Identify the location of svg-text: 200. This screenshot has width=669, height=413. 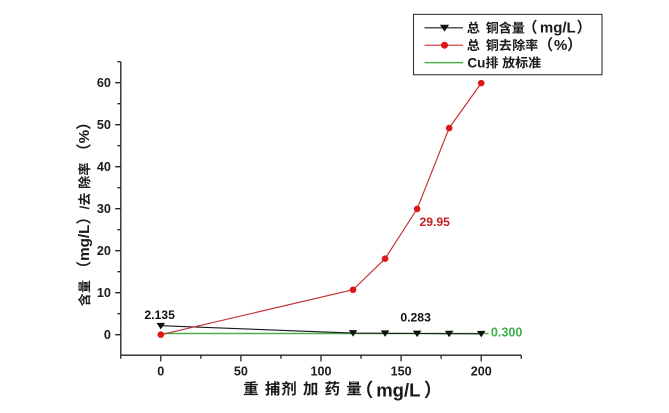
(481, 372).